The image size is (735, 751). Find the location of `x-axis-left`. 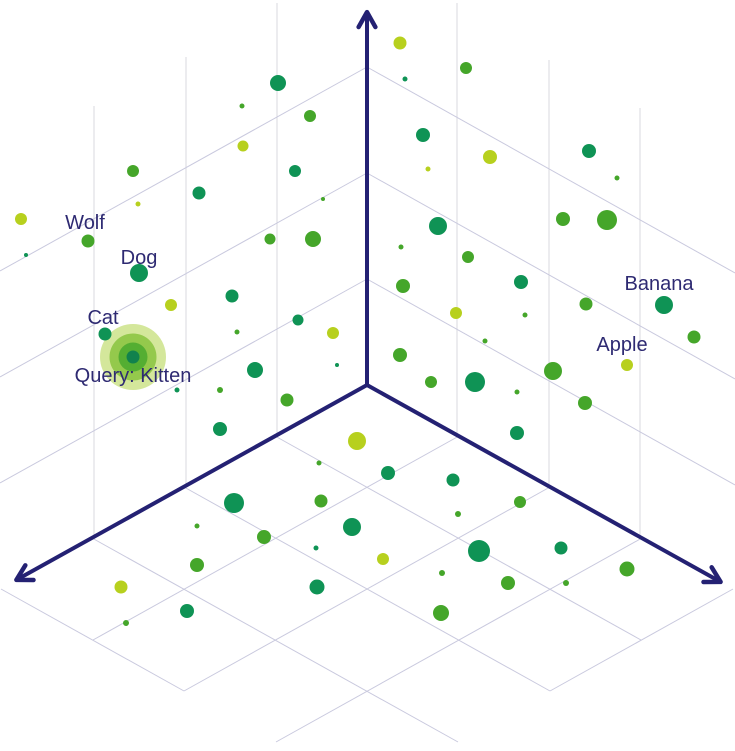

x-axis-left is located at coordinates (191, 483).